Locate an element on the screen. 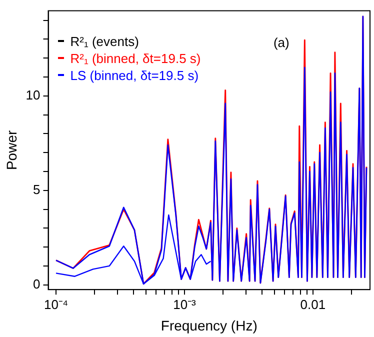  y-tick-label: 0 is located at coordinates (36, 284).